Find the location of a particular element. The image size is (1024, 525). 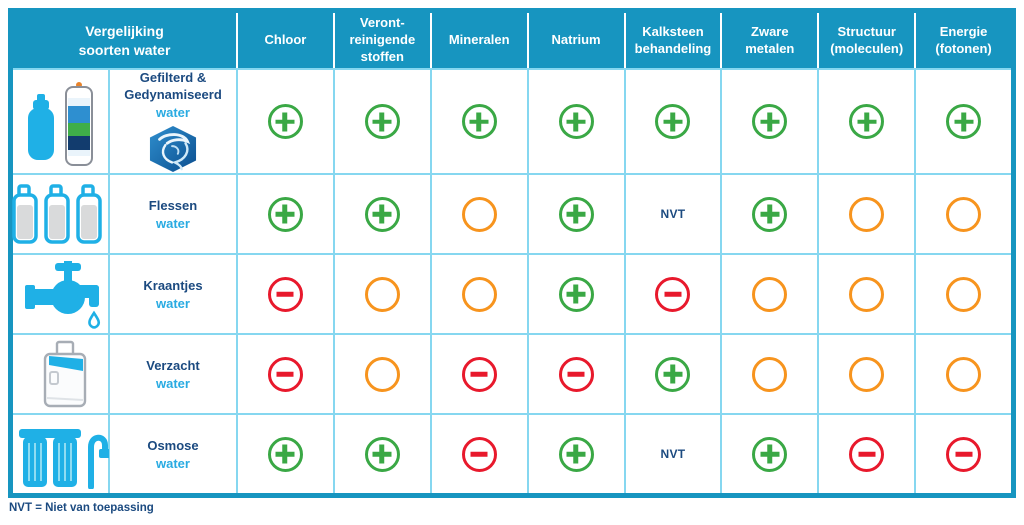

row-name-cell: Gefilterd & Gedynamiseerd water is located at coordinates (173, 121).